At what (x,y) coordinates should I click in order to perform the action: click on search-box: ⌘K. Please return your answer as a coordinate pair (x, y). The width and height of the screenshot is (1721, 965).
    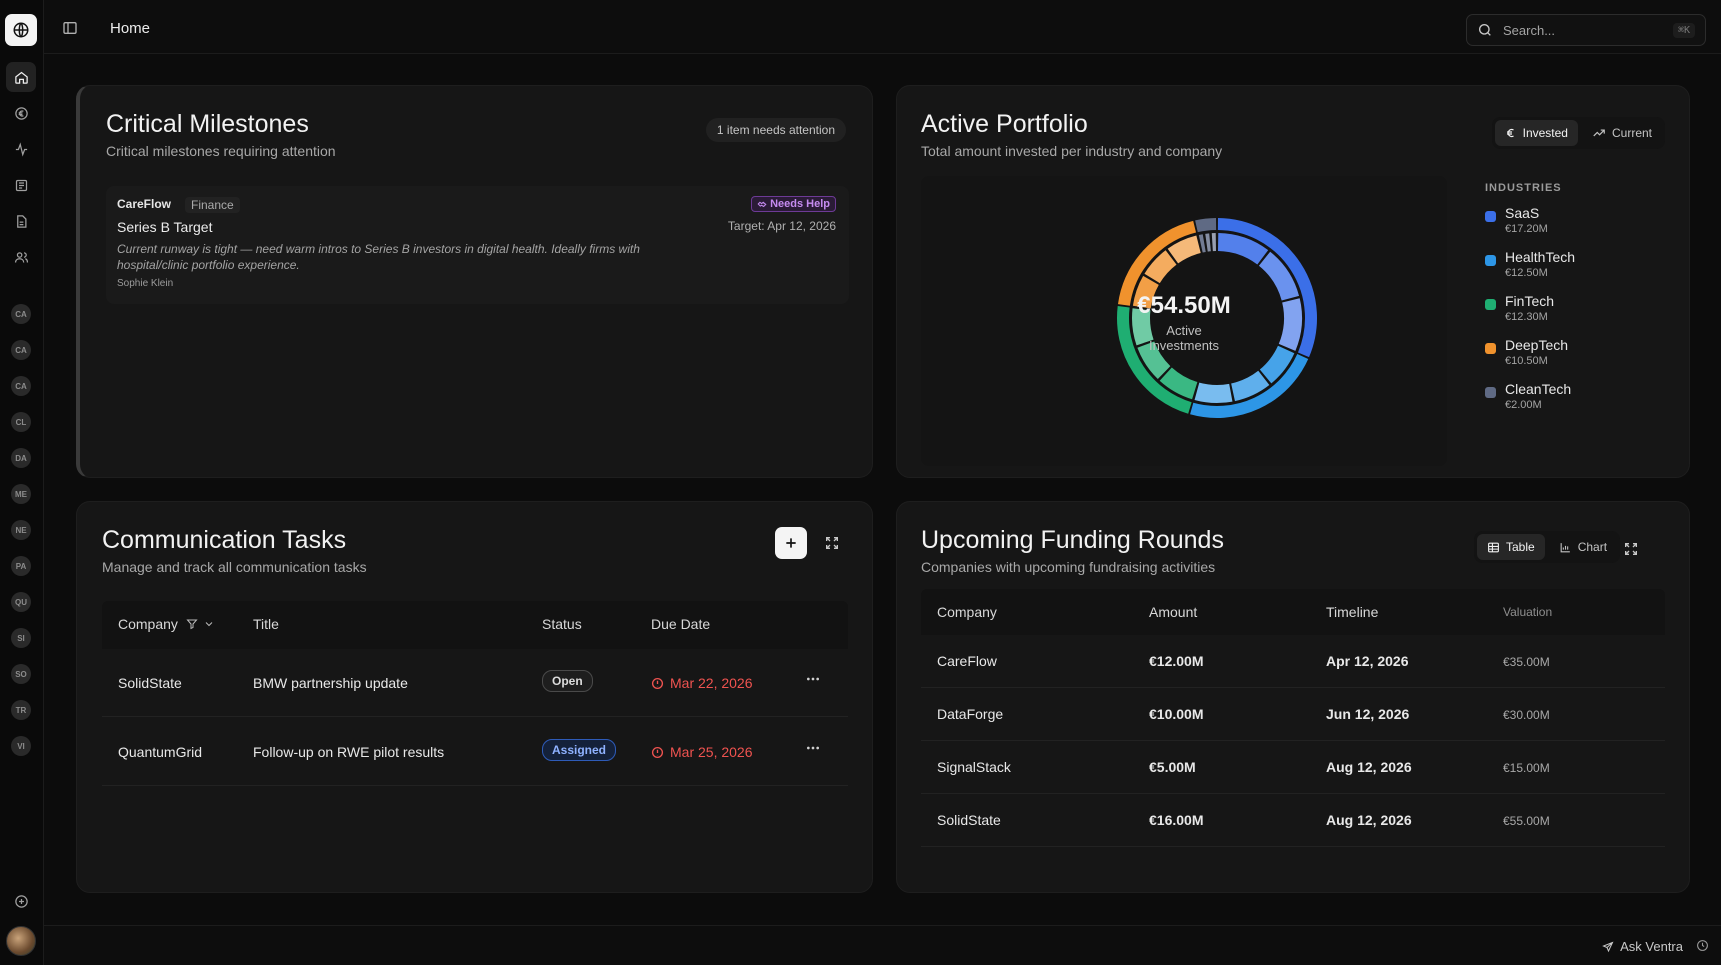
    Looking at the image, I should click on (1586, 30).